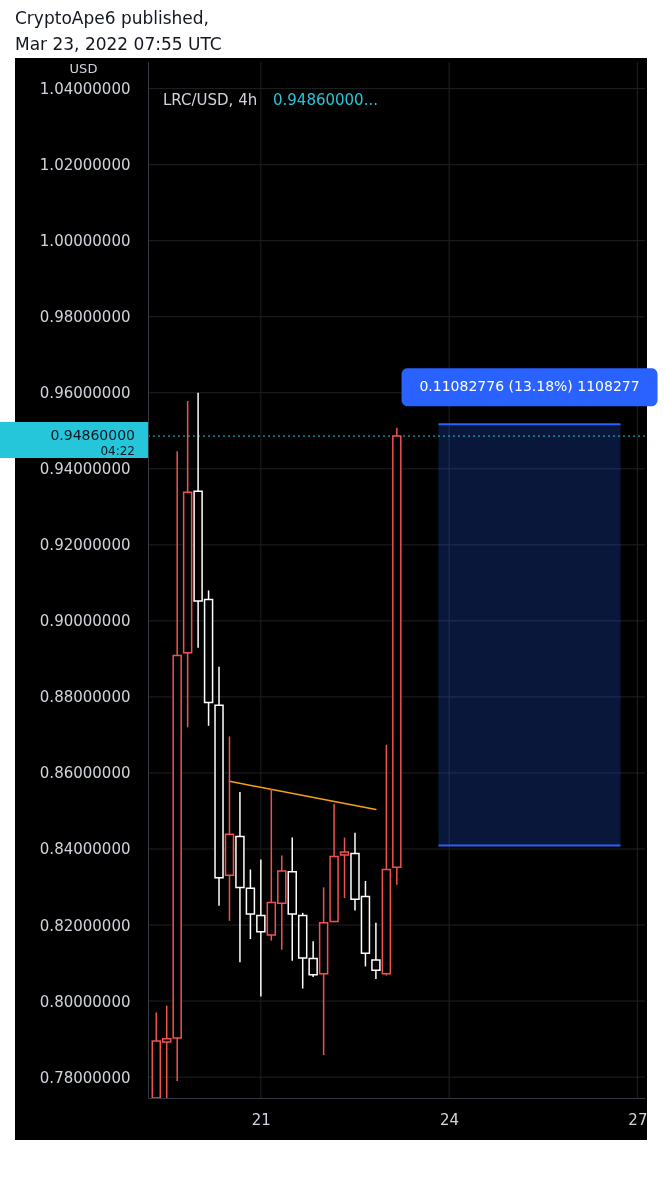 The height and width of the screenshot is (1200, 664). What do you see at coordinates (450, 1119) in the screenshot?
I see `x-tick-label: 24` at bounding box center [450, 1119].